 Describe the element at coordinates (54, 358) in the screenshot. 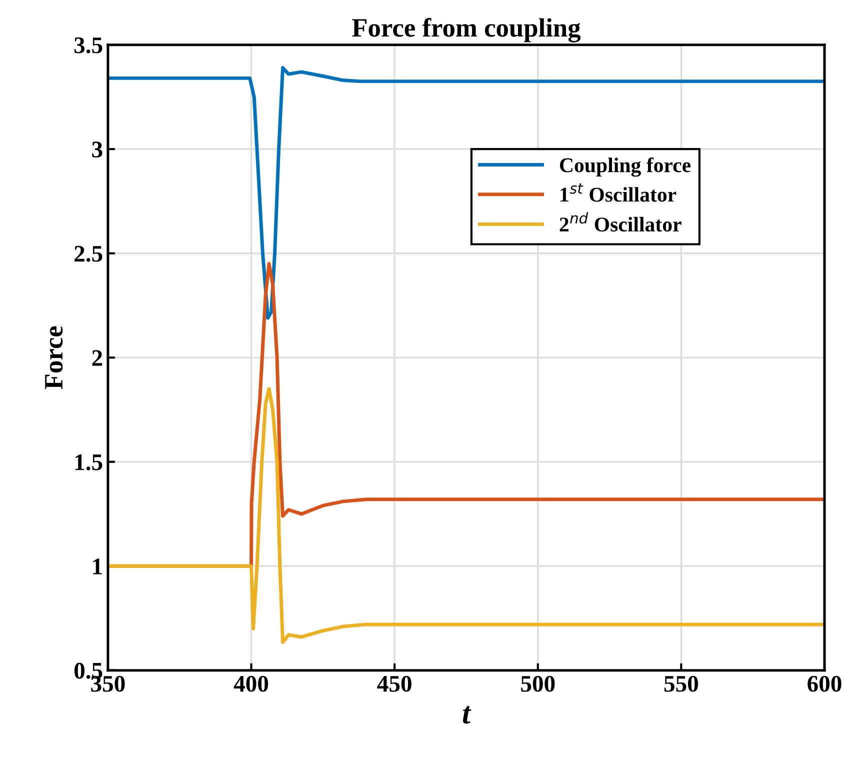

I see `y-axis-title: Force` at that location.